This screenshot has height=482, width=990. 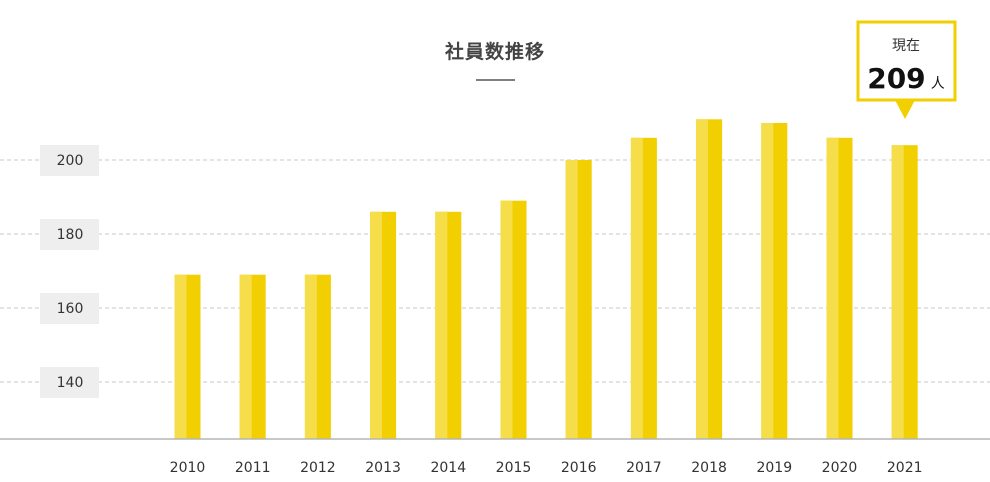 I want to click on x-tick-label: 2020, so click(x=840, y=468).